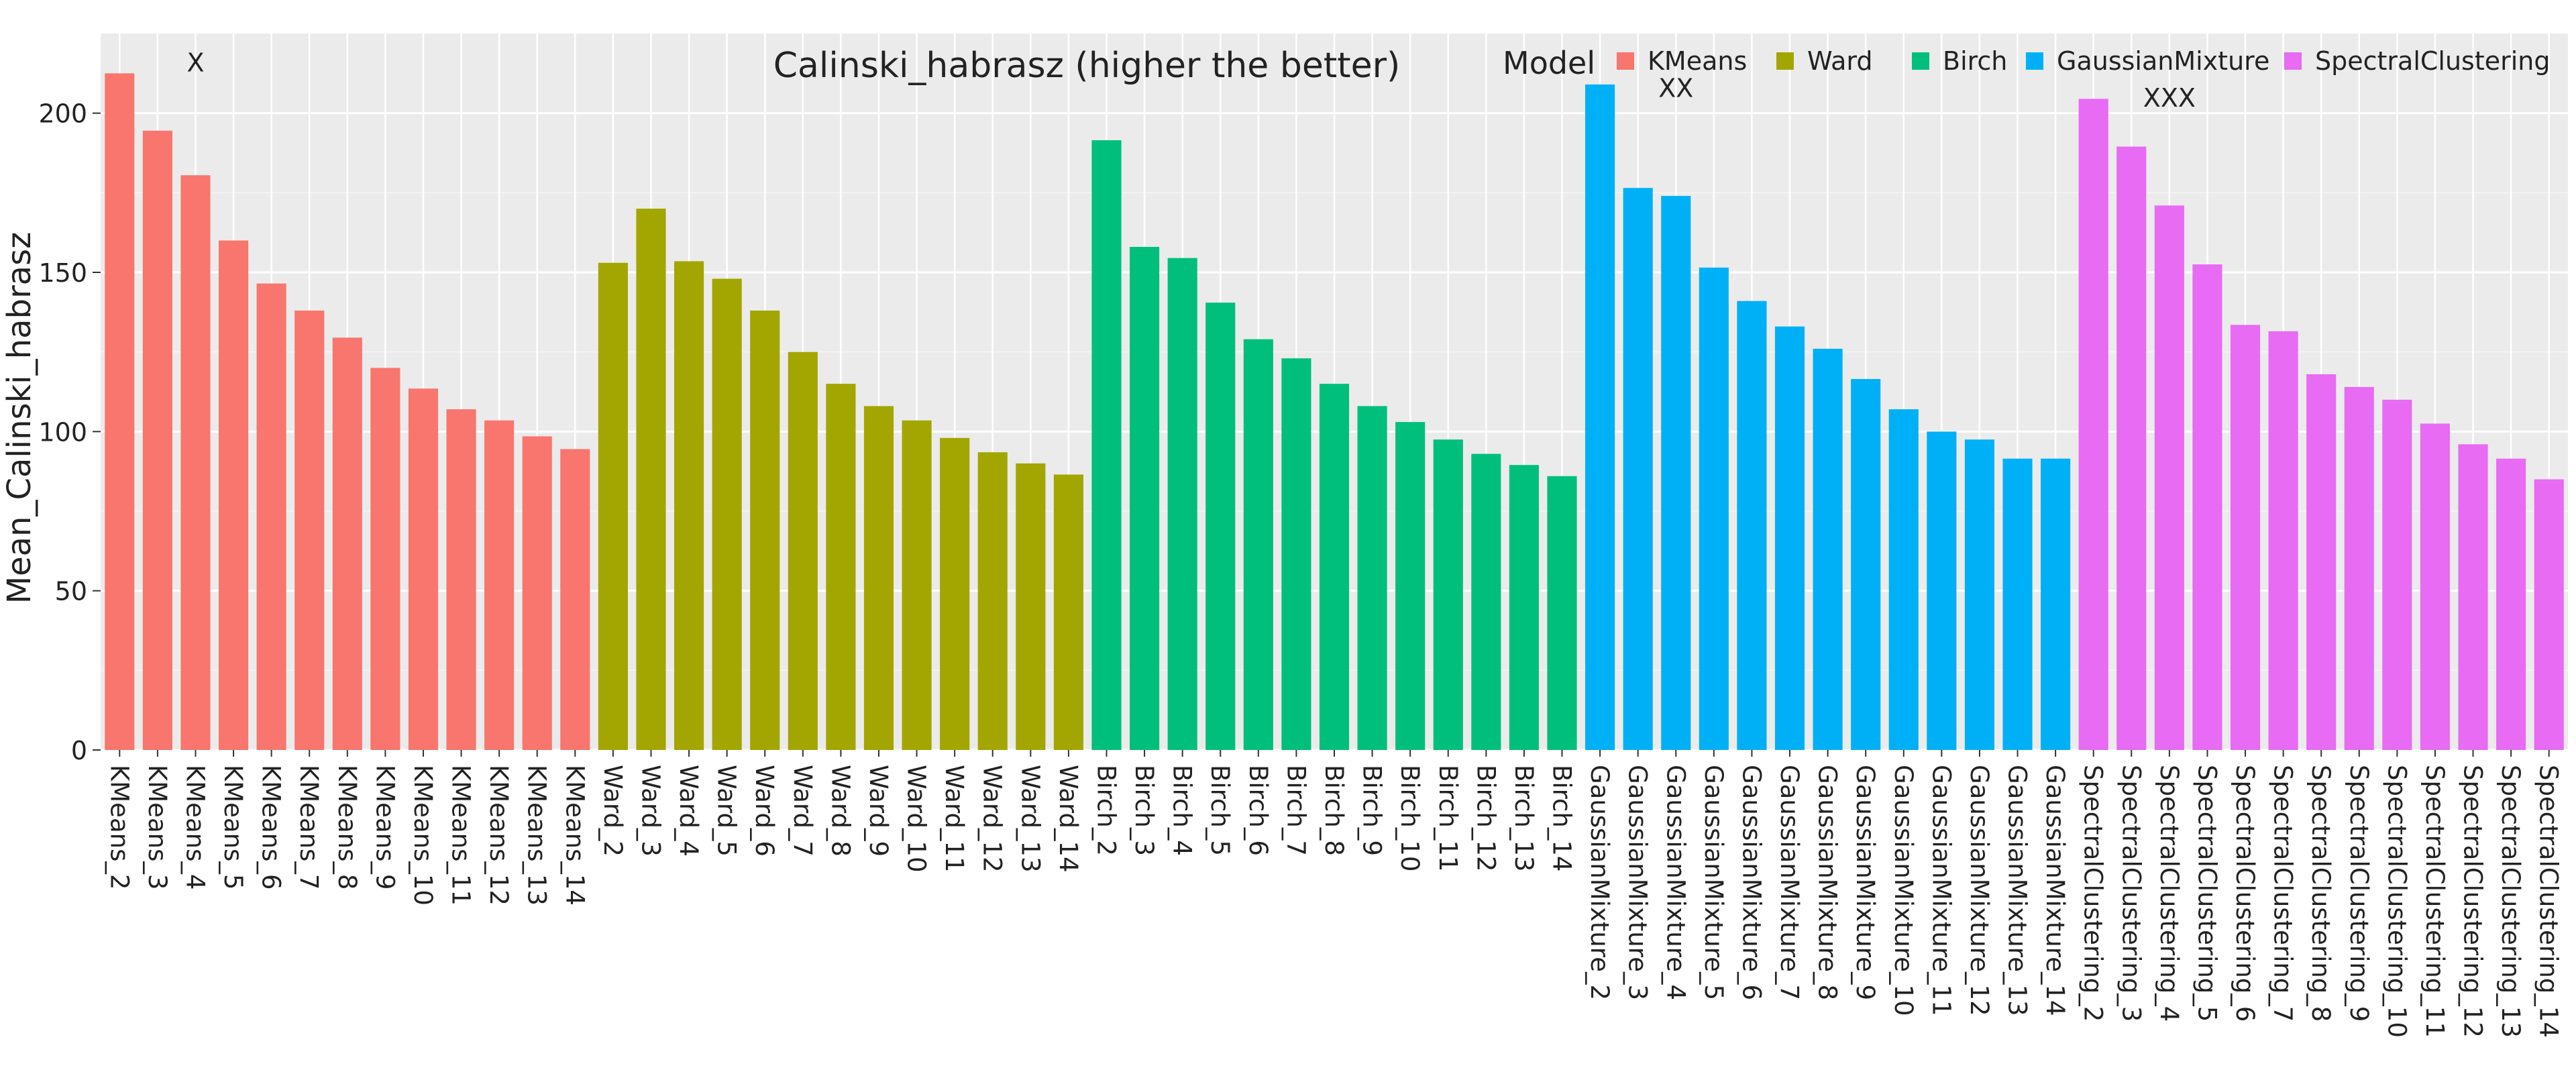 This screenshot has height=1076, width=2576. Describe the element at coordinates (308, 827) in the screenshot. I see `x-tick-label: KMeans_7` at that location.